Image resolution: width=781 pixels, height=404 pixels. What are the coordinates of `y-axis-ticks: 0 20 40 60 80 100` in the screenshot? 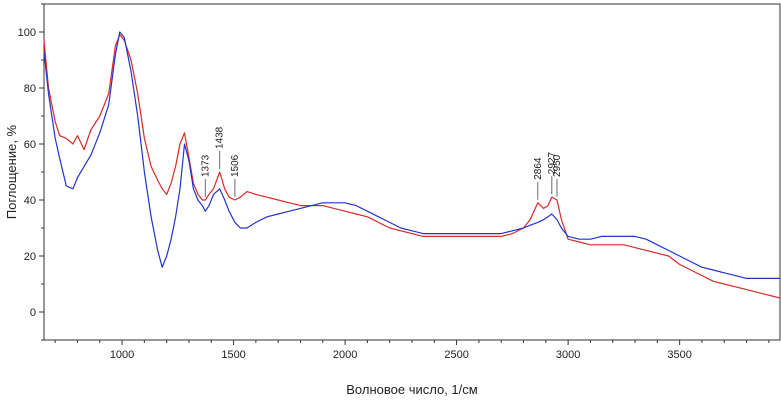 It's located at (31, 172).